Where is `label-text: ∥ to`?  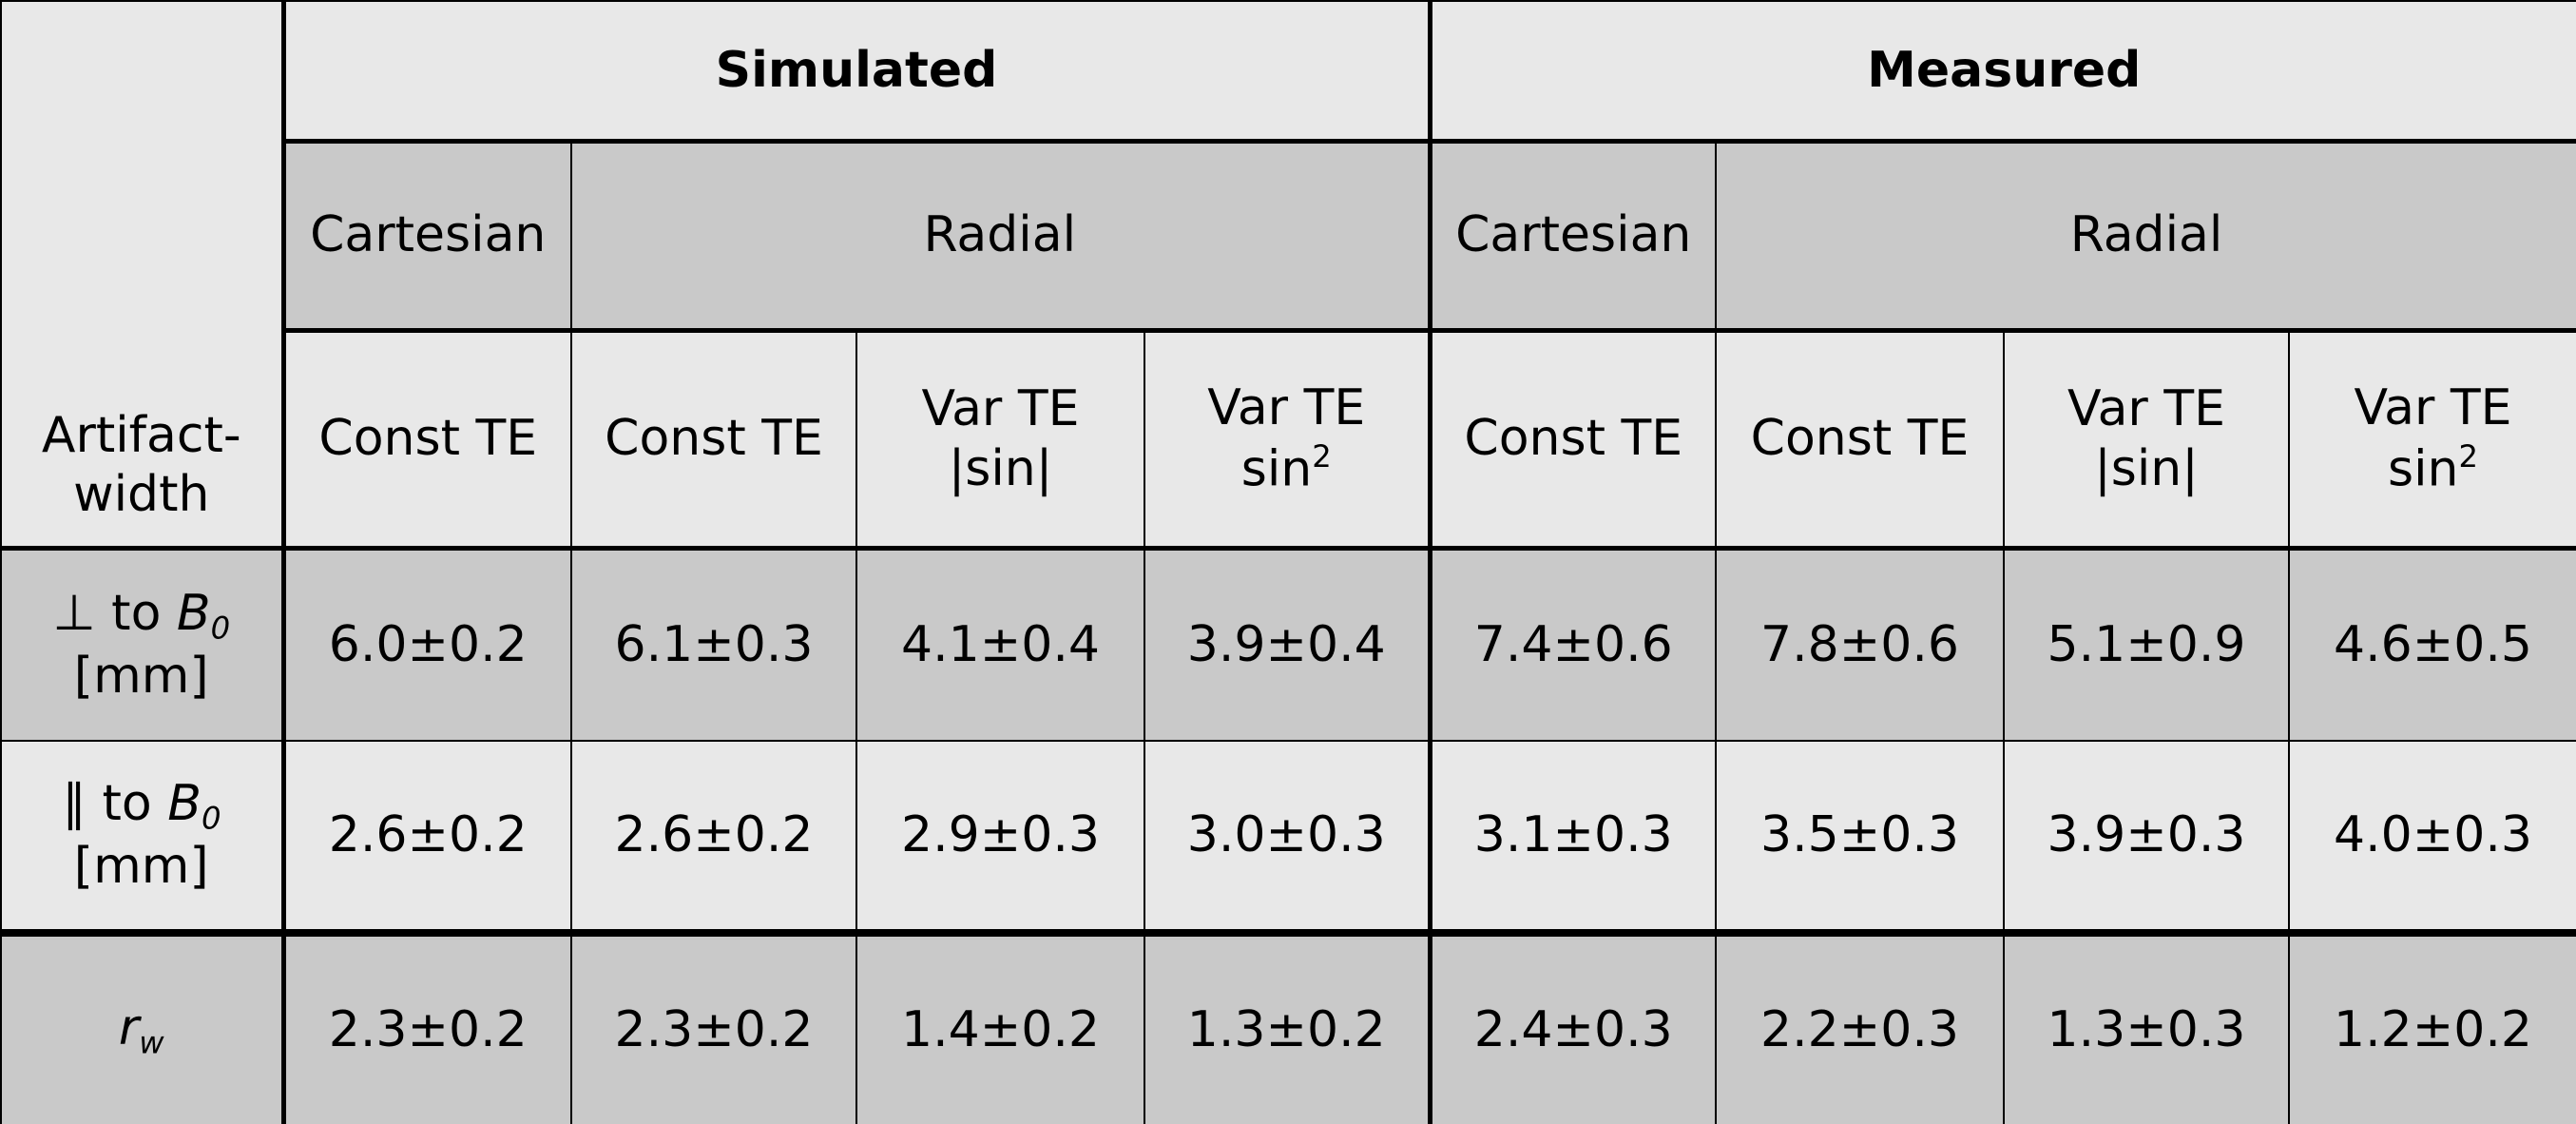 label-text: ∥ to is located at coordinates (115, 804).